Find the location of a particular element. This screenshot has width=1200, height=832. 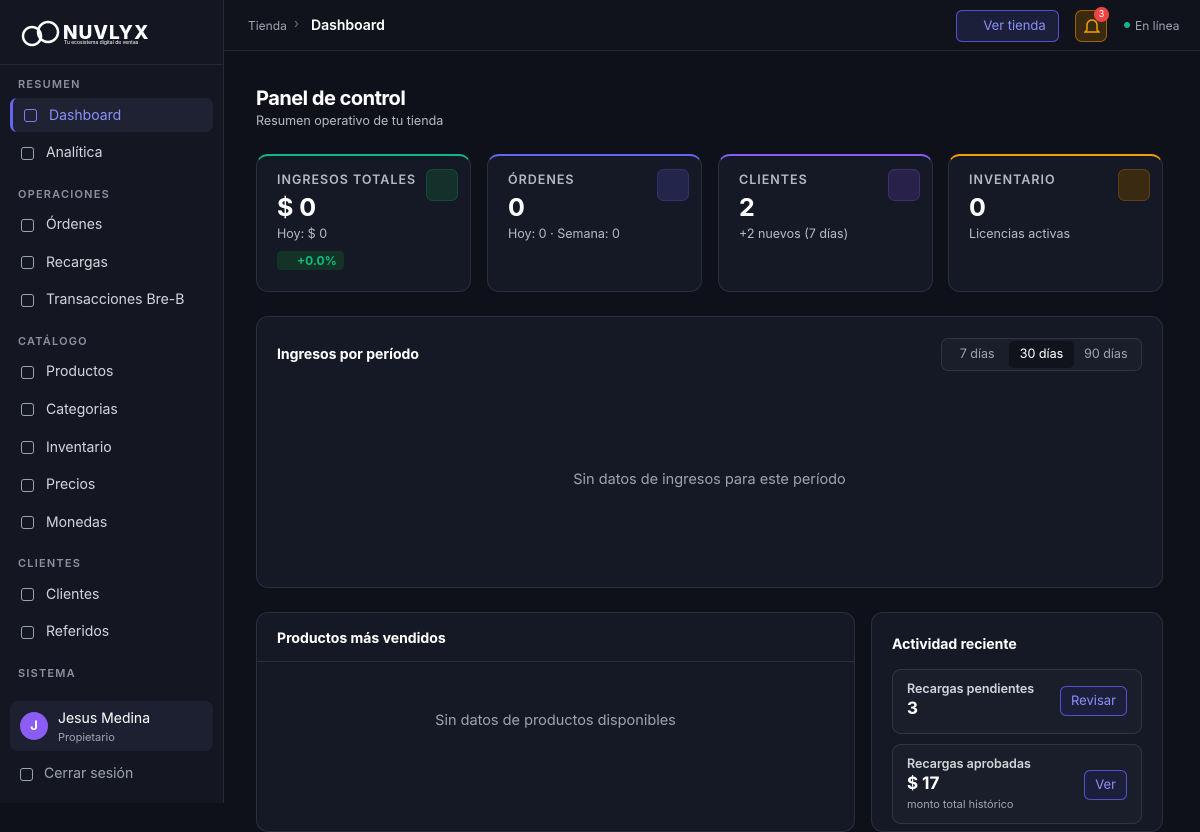

stat-value: 2 is located at coordinates (747, 208).